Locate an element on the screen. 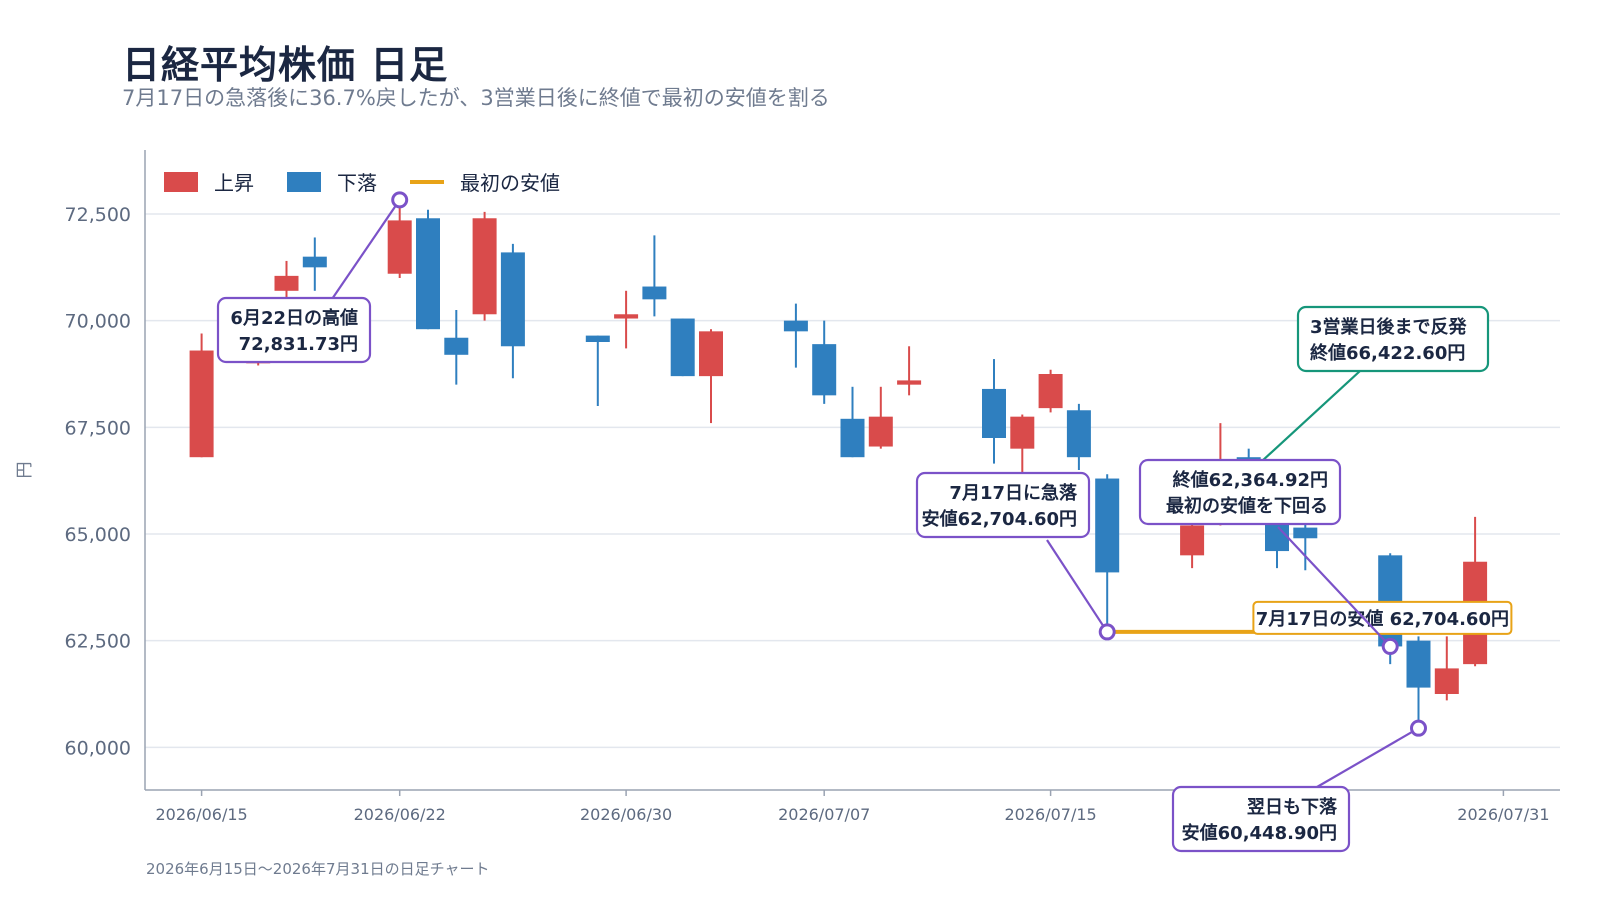  annotation-text: 72,831.73円 is located at coordinates (298, 344).